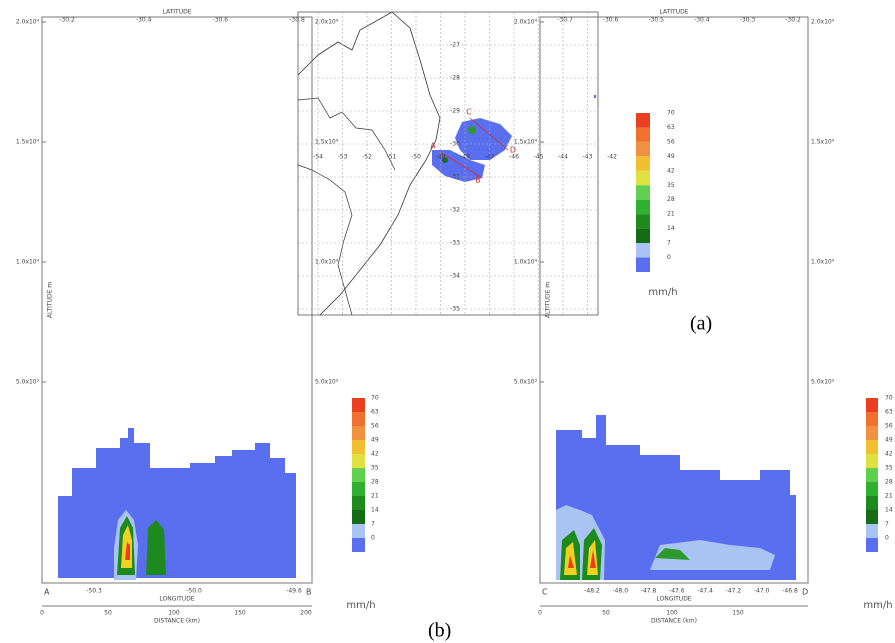  I want to click on colorbar-label: 49, so click(671, 156).